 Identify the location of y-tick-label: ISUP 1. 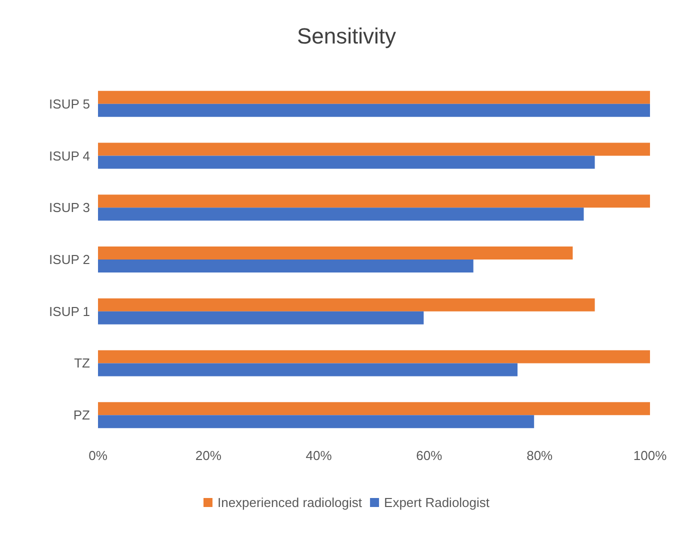
(69, 311).